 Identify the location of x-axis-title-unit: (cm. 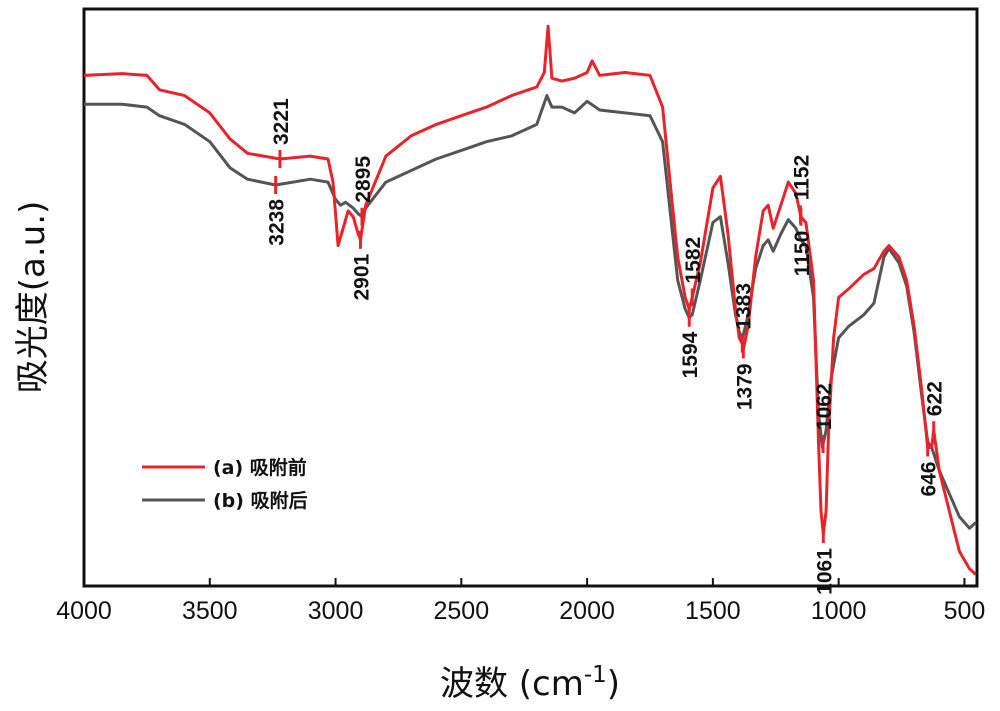
(551, 684).